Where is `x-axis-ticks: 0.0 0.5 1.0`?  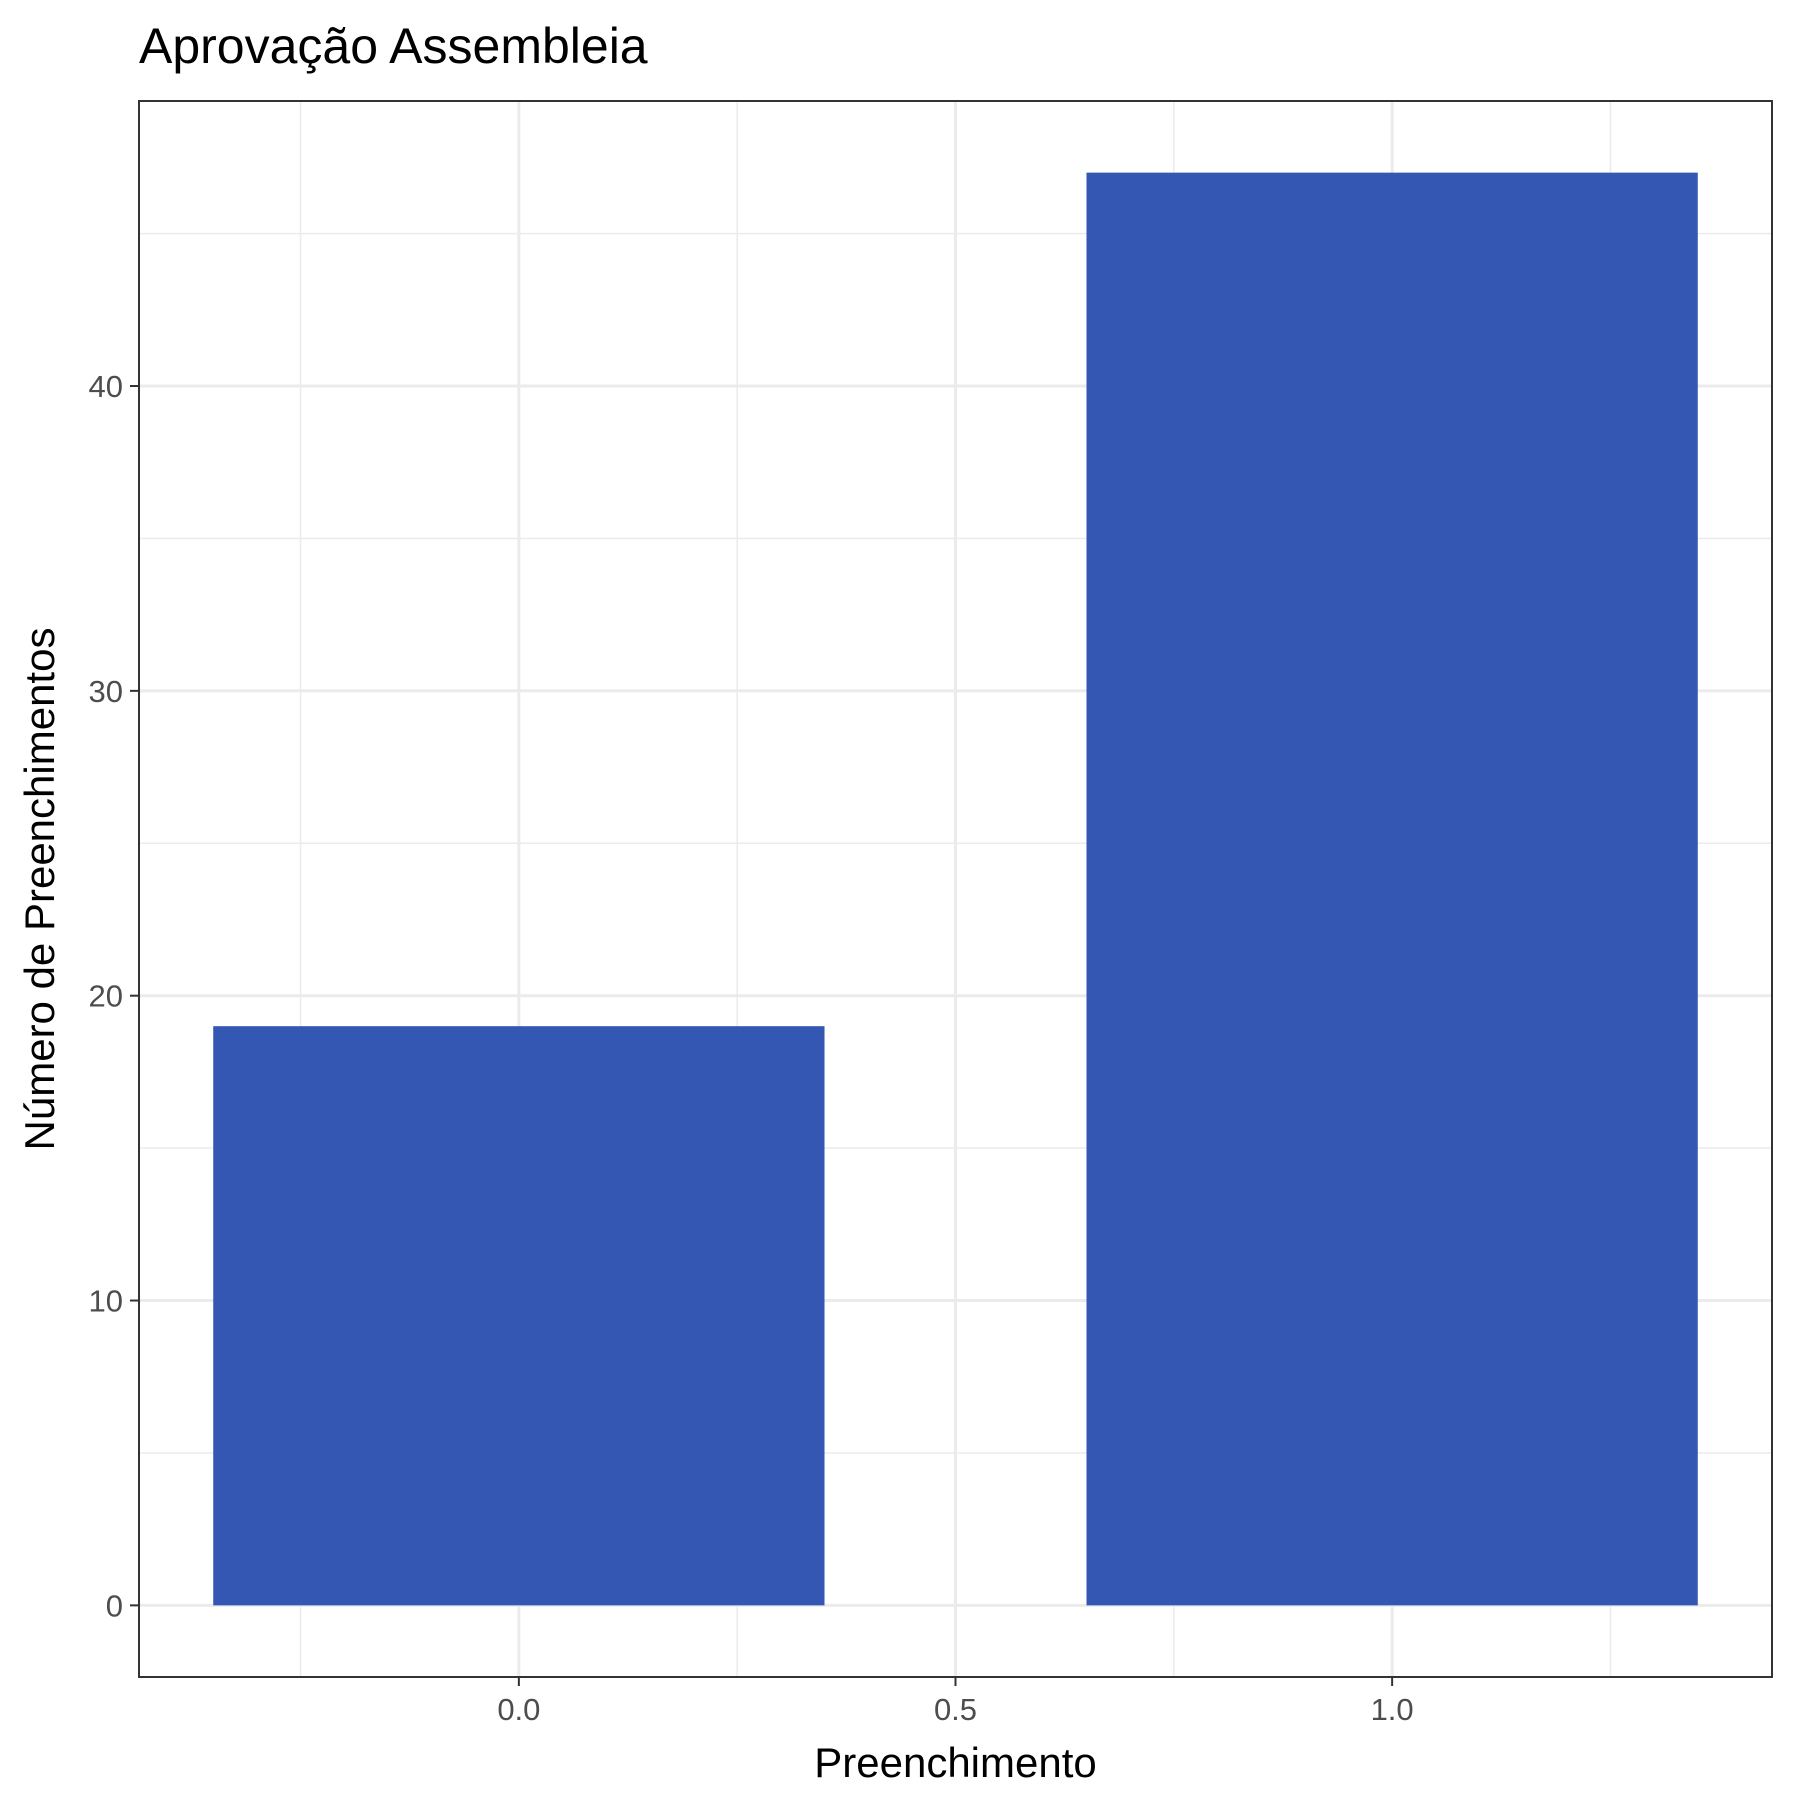 x-axis-ticks: 0.0 0.5 1.0 is located at coordinates (955, 1702).